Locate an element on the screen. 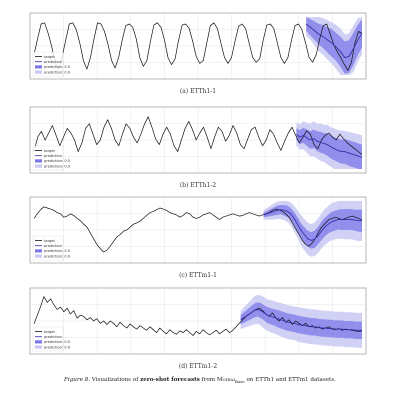  caption-text-1: Visualizations of is located at coordinates (115, 380).